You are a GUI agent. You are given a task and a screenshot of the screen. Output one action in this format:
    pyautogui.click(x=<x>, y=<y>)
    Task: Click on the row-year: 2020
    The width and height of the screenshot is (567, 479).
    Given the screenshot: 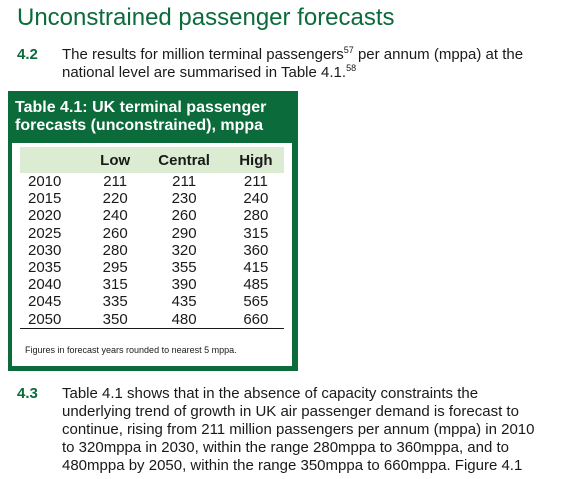 What is the action you would take?
    pyautogui.click(x=45, y=216)
    